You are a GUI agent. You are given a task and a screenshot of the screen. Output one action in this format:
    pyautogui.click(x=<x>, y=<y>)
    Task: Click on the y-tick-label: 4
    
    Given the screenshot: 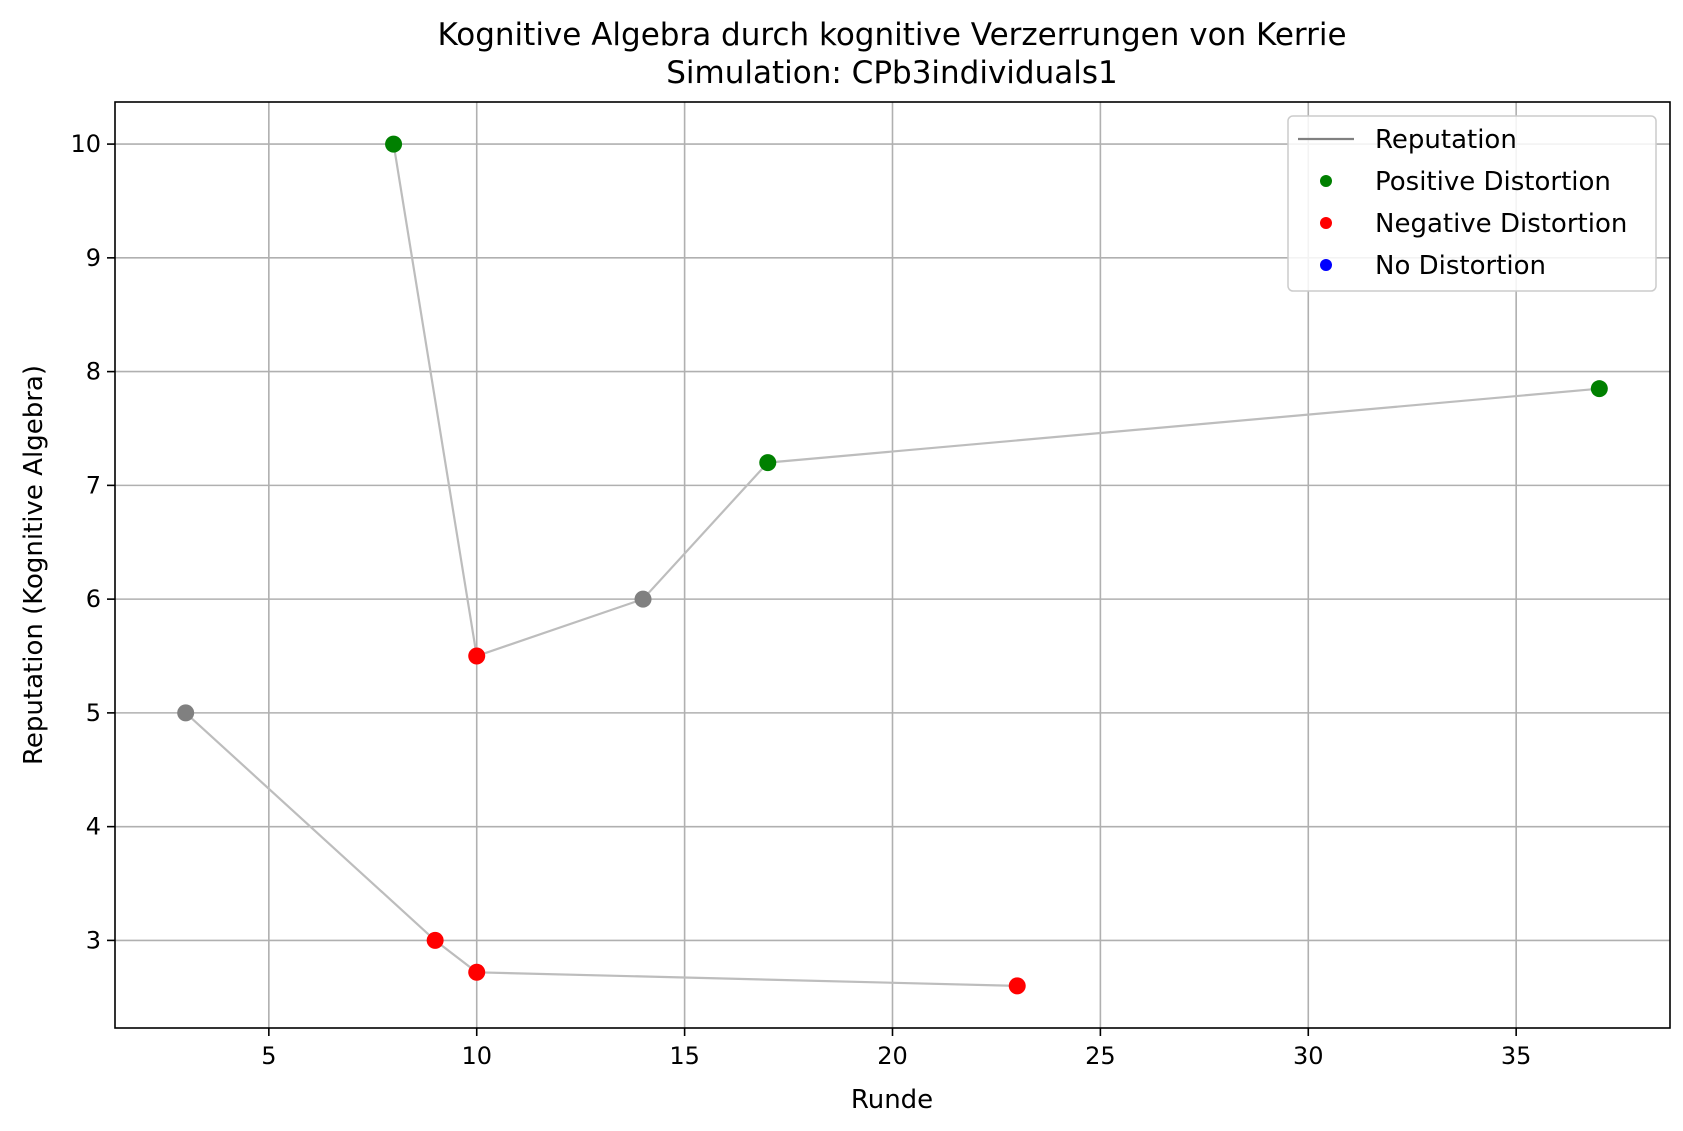 What is the action you would take?
    pyautogui.click(x=93, y=827)
    